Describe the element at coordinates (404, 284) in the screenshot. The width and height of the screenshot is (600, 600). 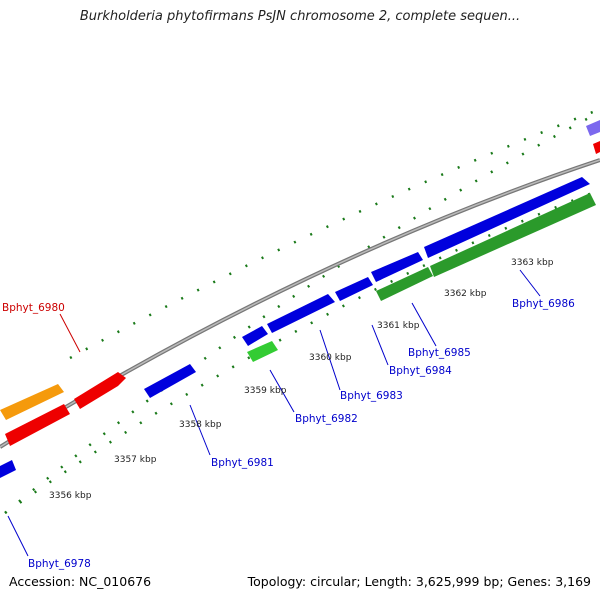
I see `gene-dkgreen-a` at that location.